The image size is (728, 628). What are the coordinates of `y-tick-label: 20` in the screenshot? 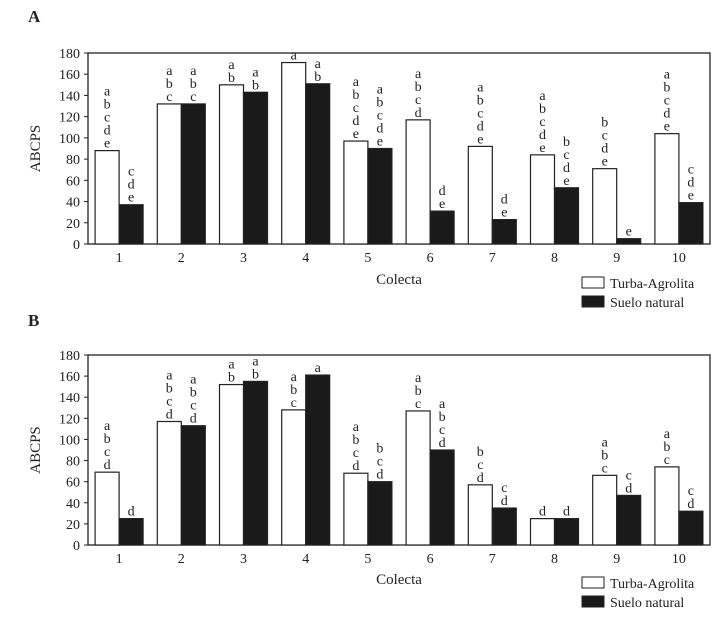 It's located at (73, 525).